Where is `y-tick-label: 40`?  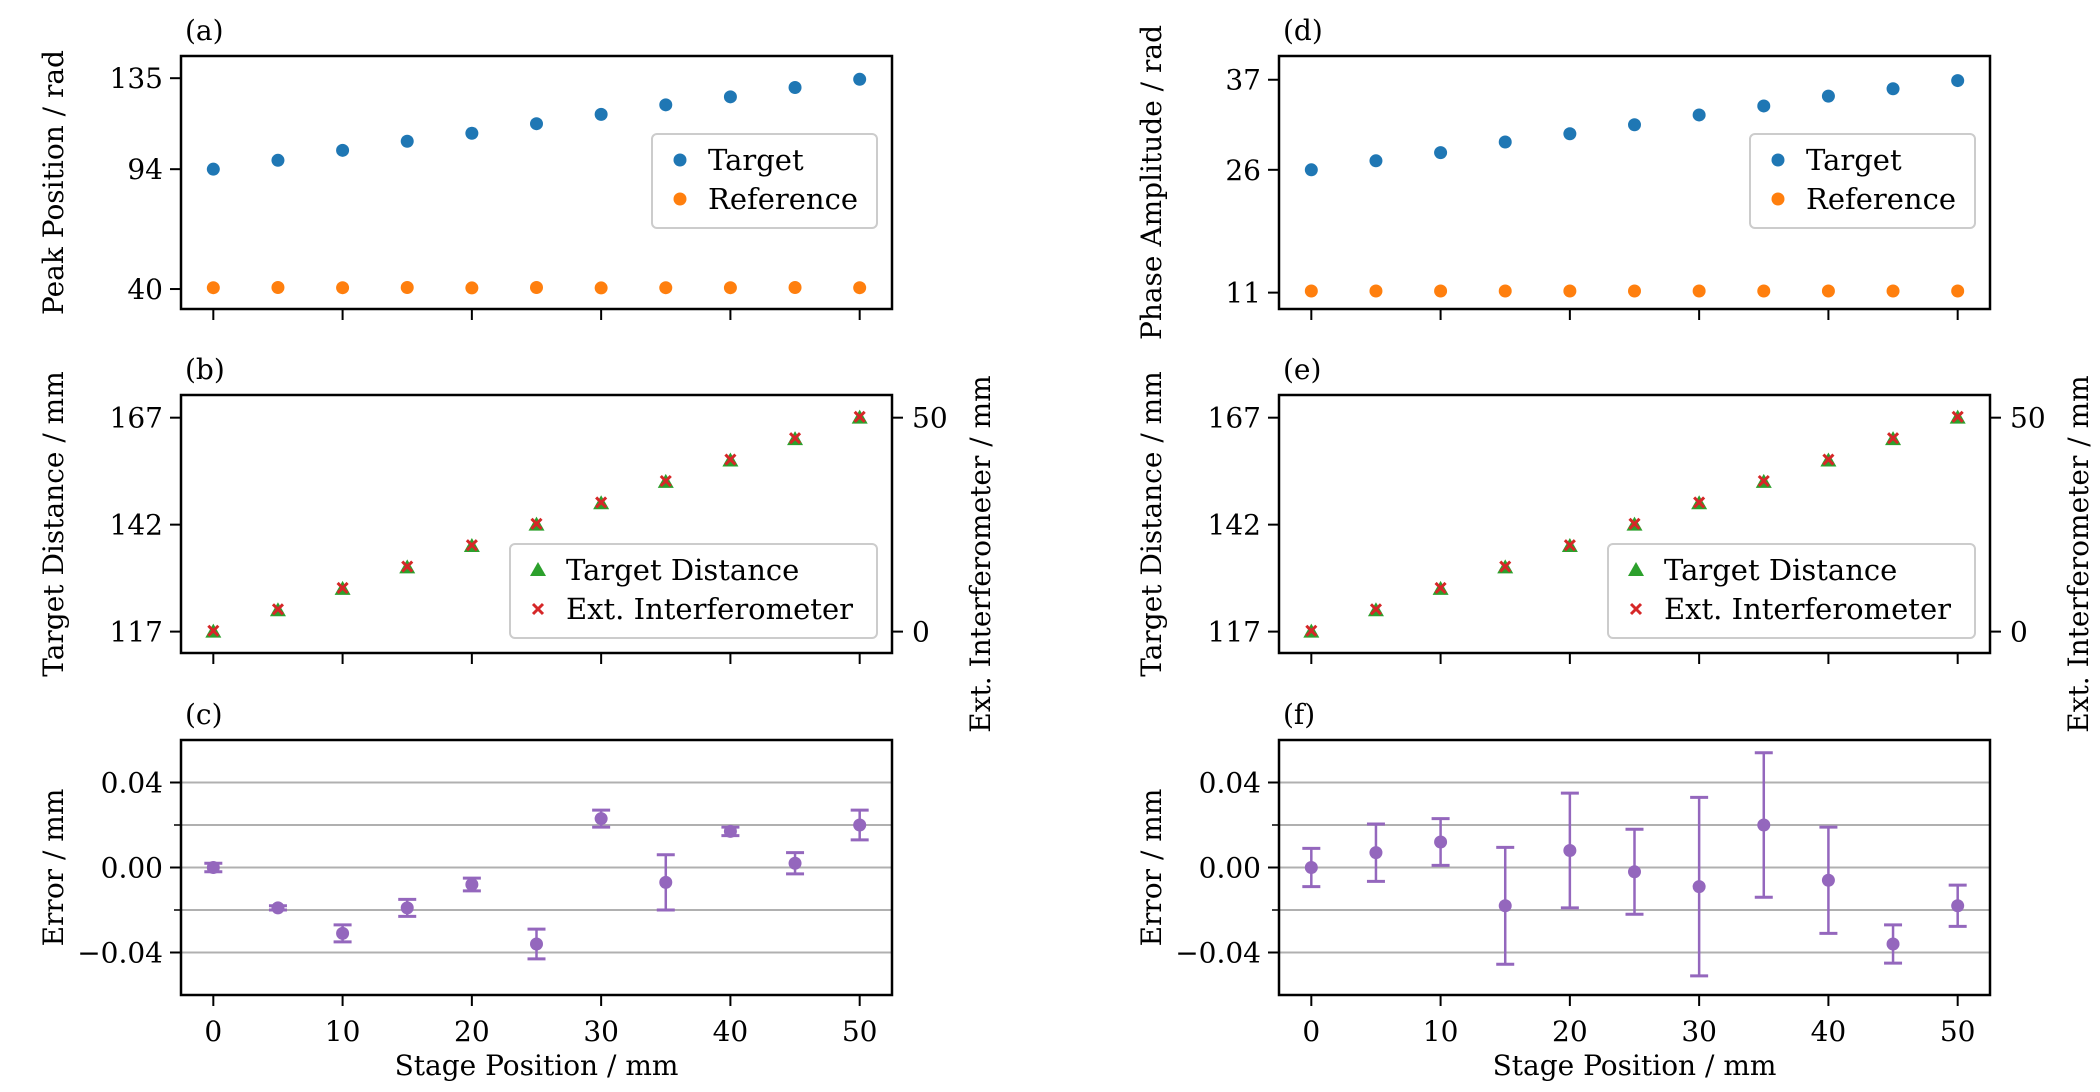
y-tick-label: 40 is located at coordinates (145, 289).